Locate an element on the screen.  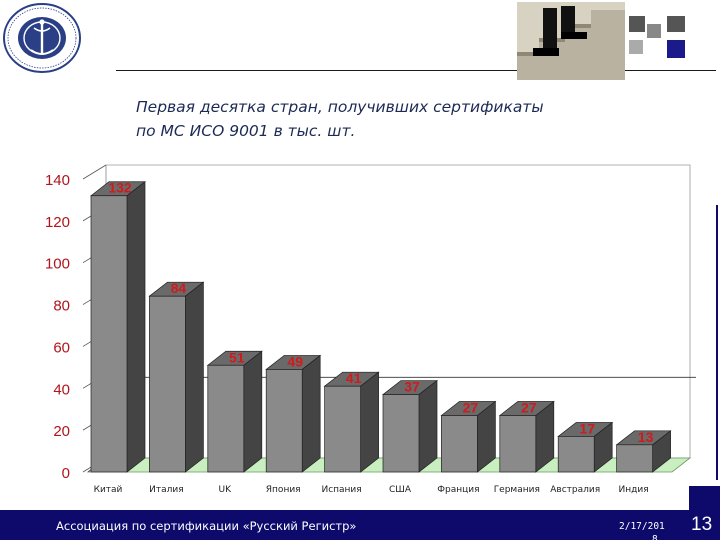
category-label: Индия is located at coordinates (634, 490).